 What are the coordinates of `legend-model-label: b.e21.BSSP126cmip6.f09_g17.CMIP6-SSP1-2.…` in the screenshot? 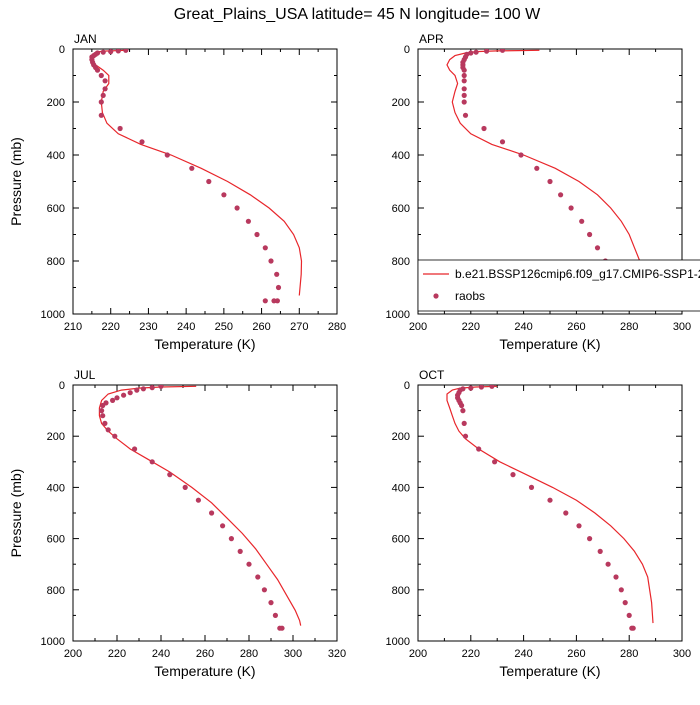 It's located at (577, 274).